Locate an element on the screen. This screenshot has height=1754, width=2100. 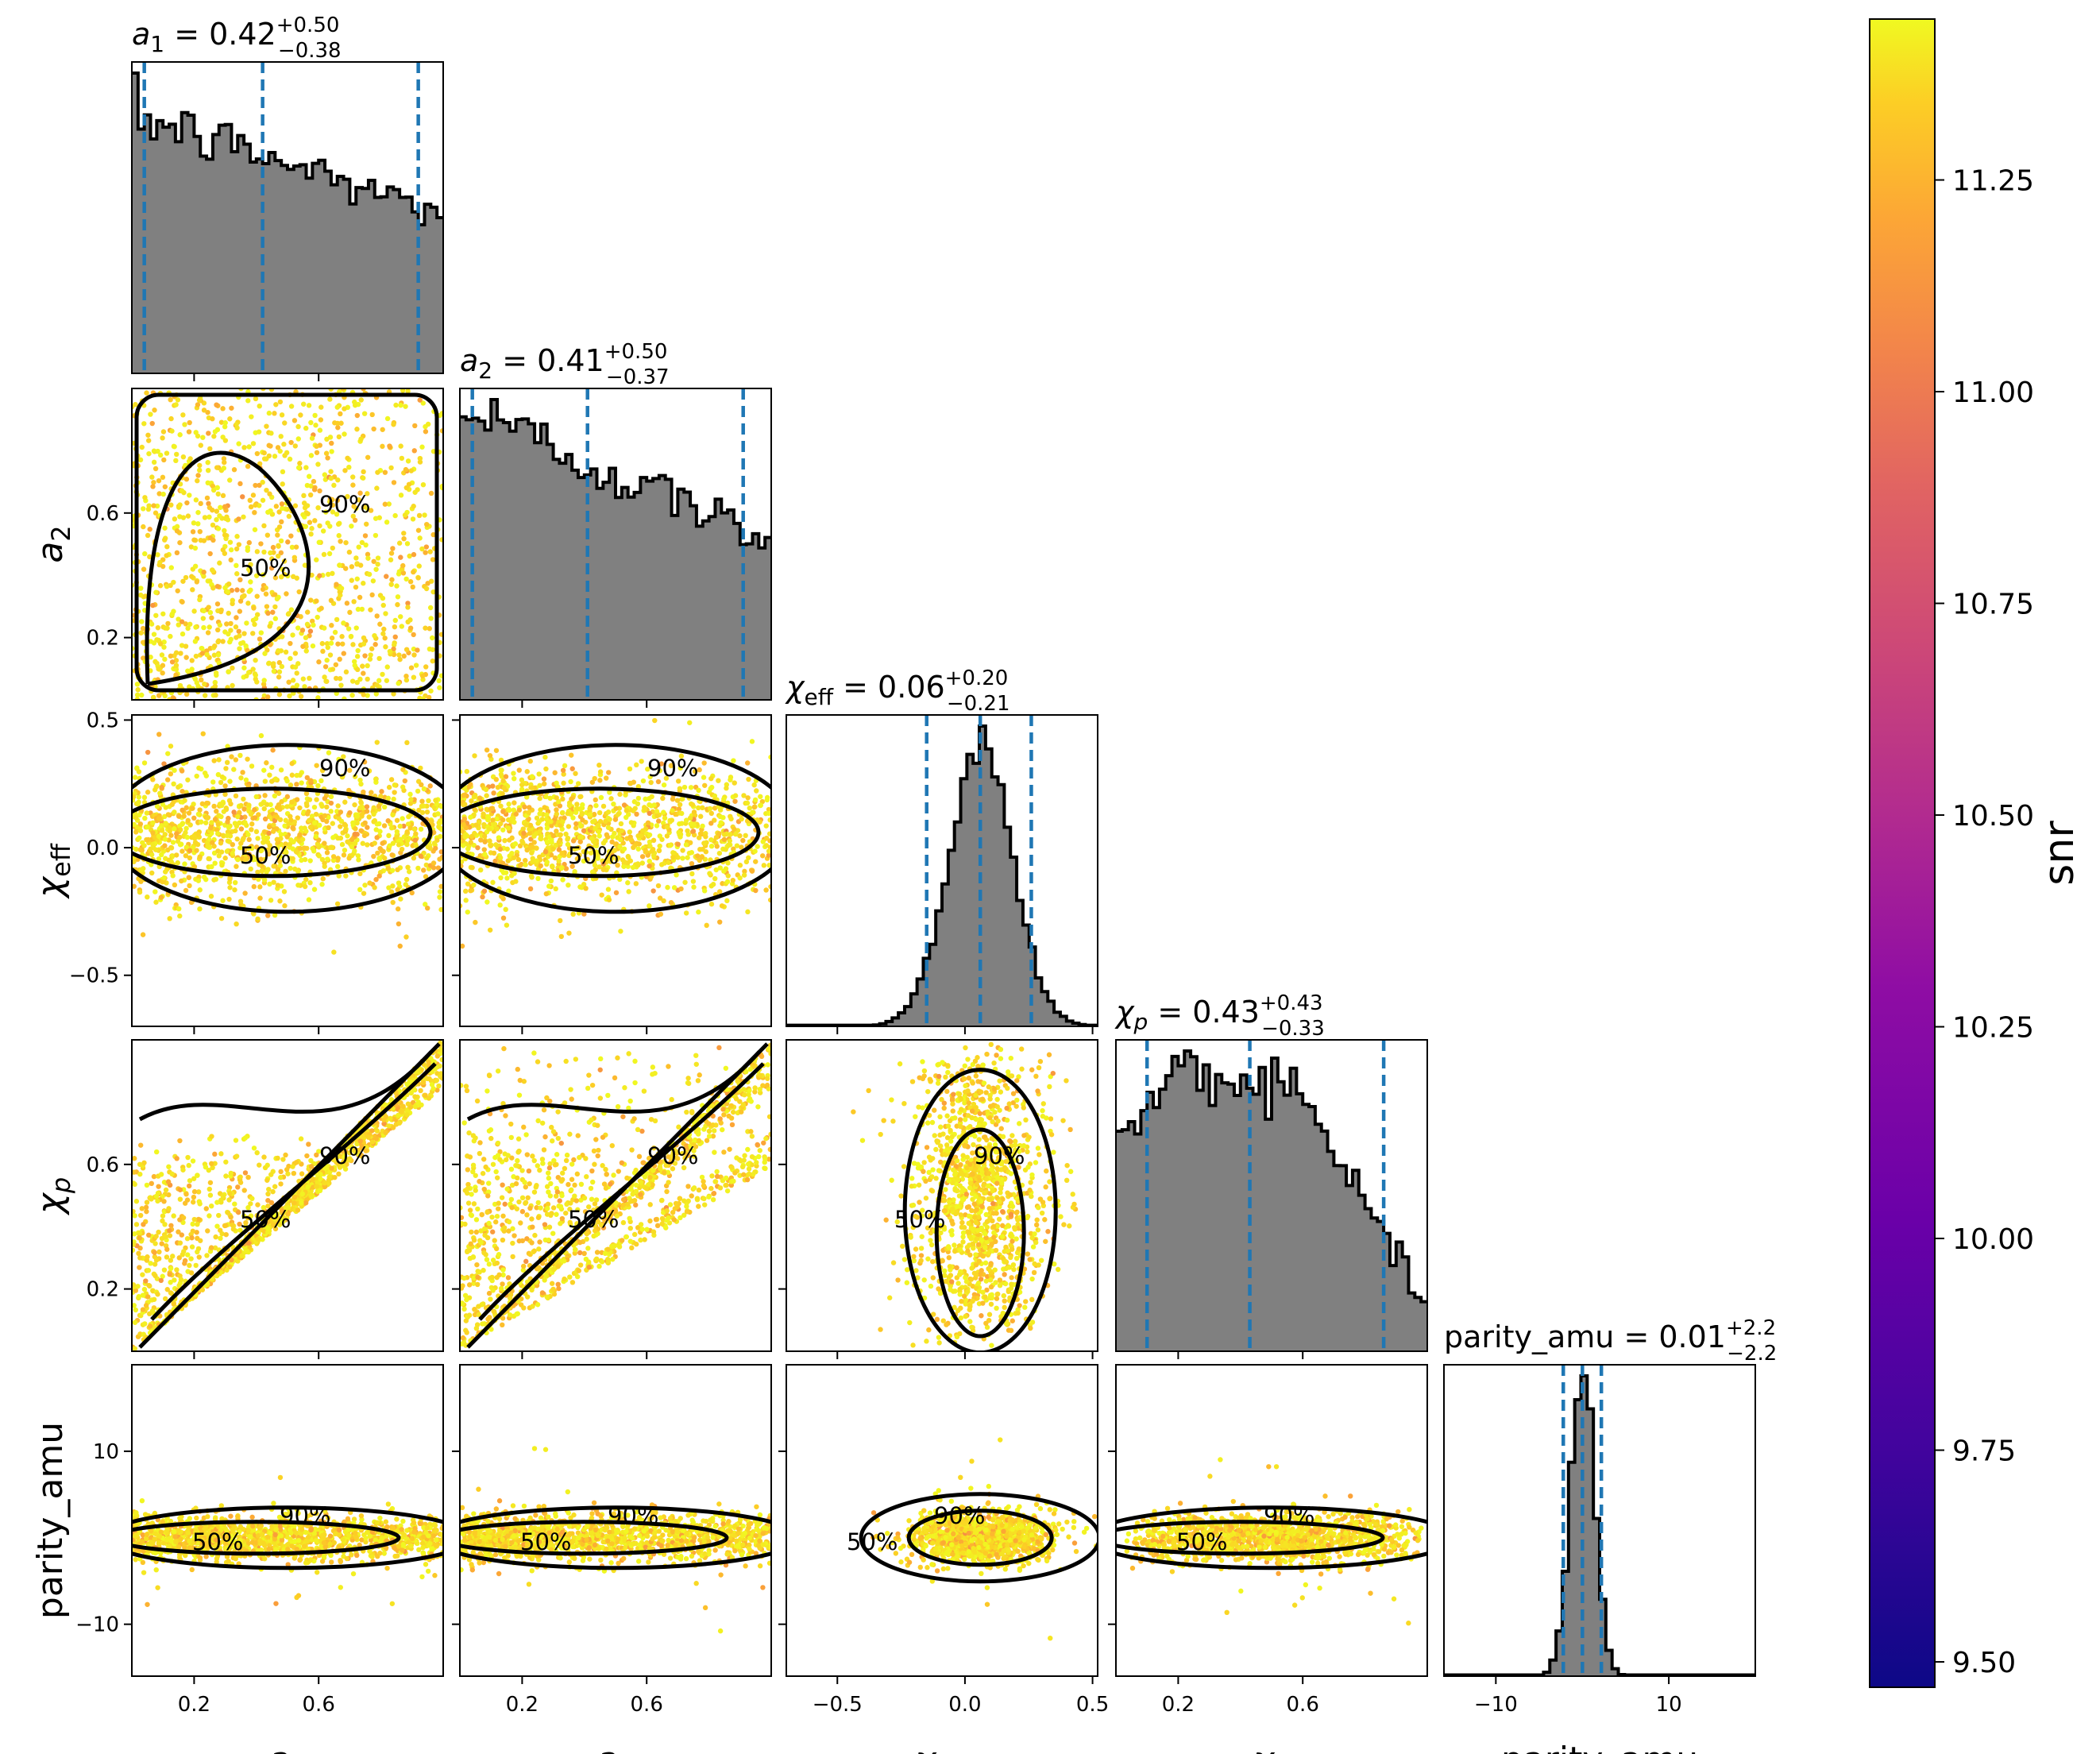
hist-bars-chi_eff is located at coordinates (942, 876).